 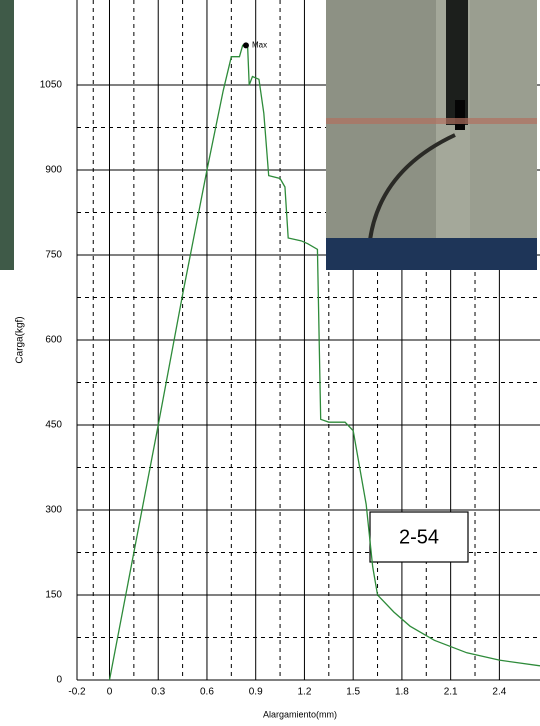 I want to click on y-tick-label: 750, so click(x=53, y=255).